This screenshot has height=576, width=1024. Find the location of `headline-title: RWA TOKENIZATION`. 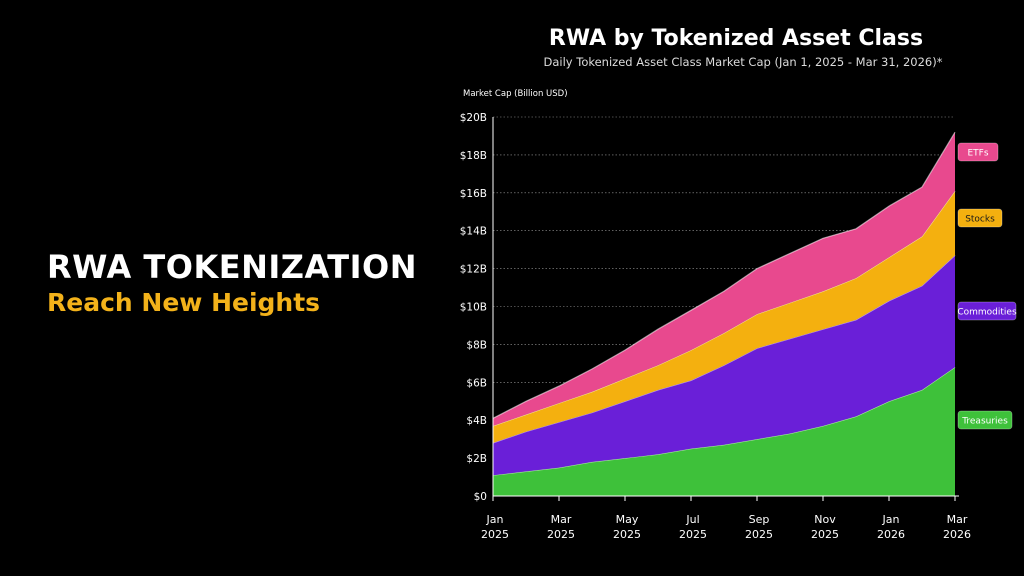

headline-title: RWA TOKENIZATION is located at coordinates (232, 267).